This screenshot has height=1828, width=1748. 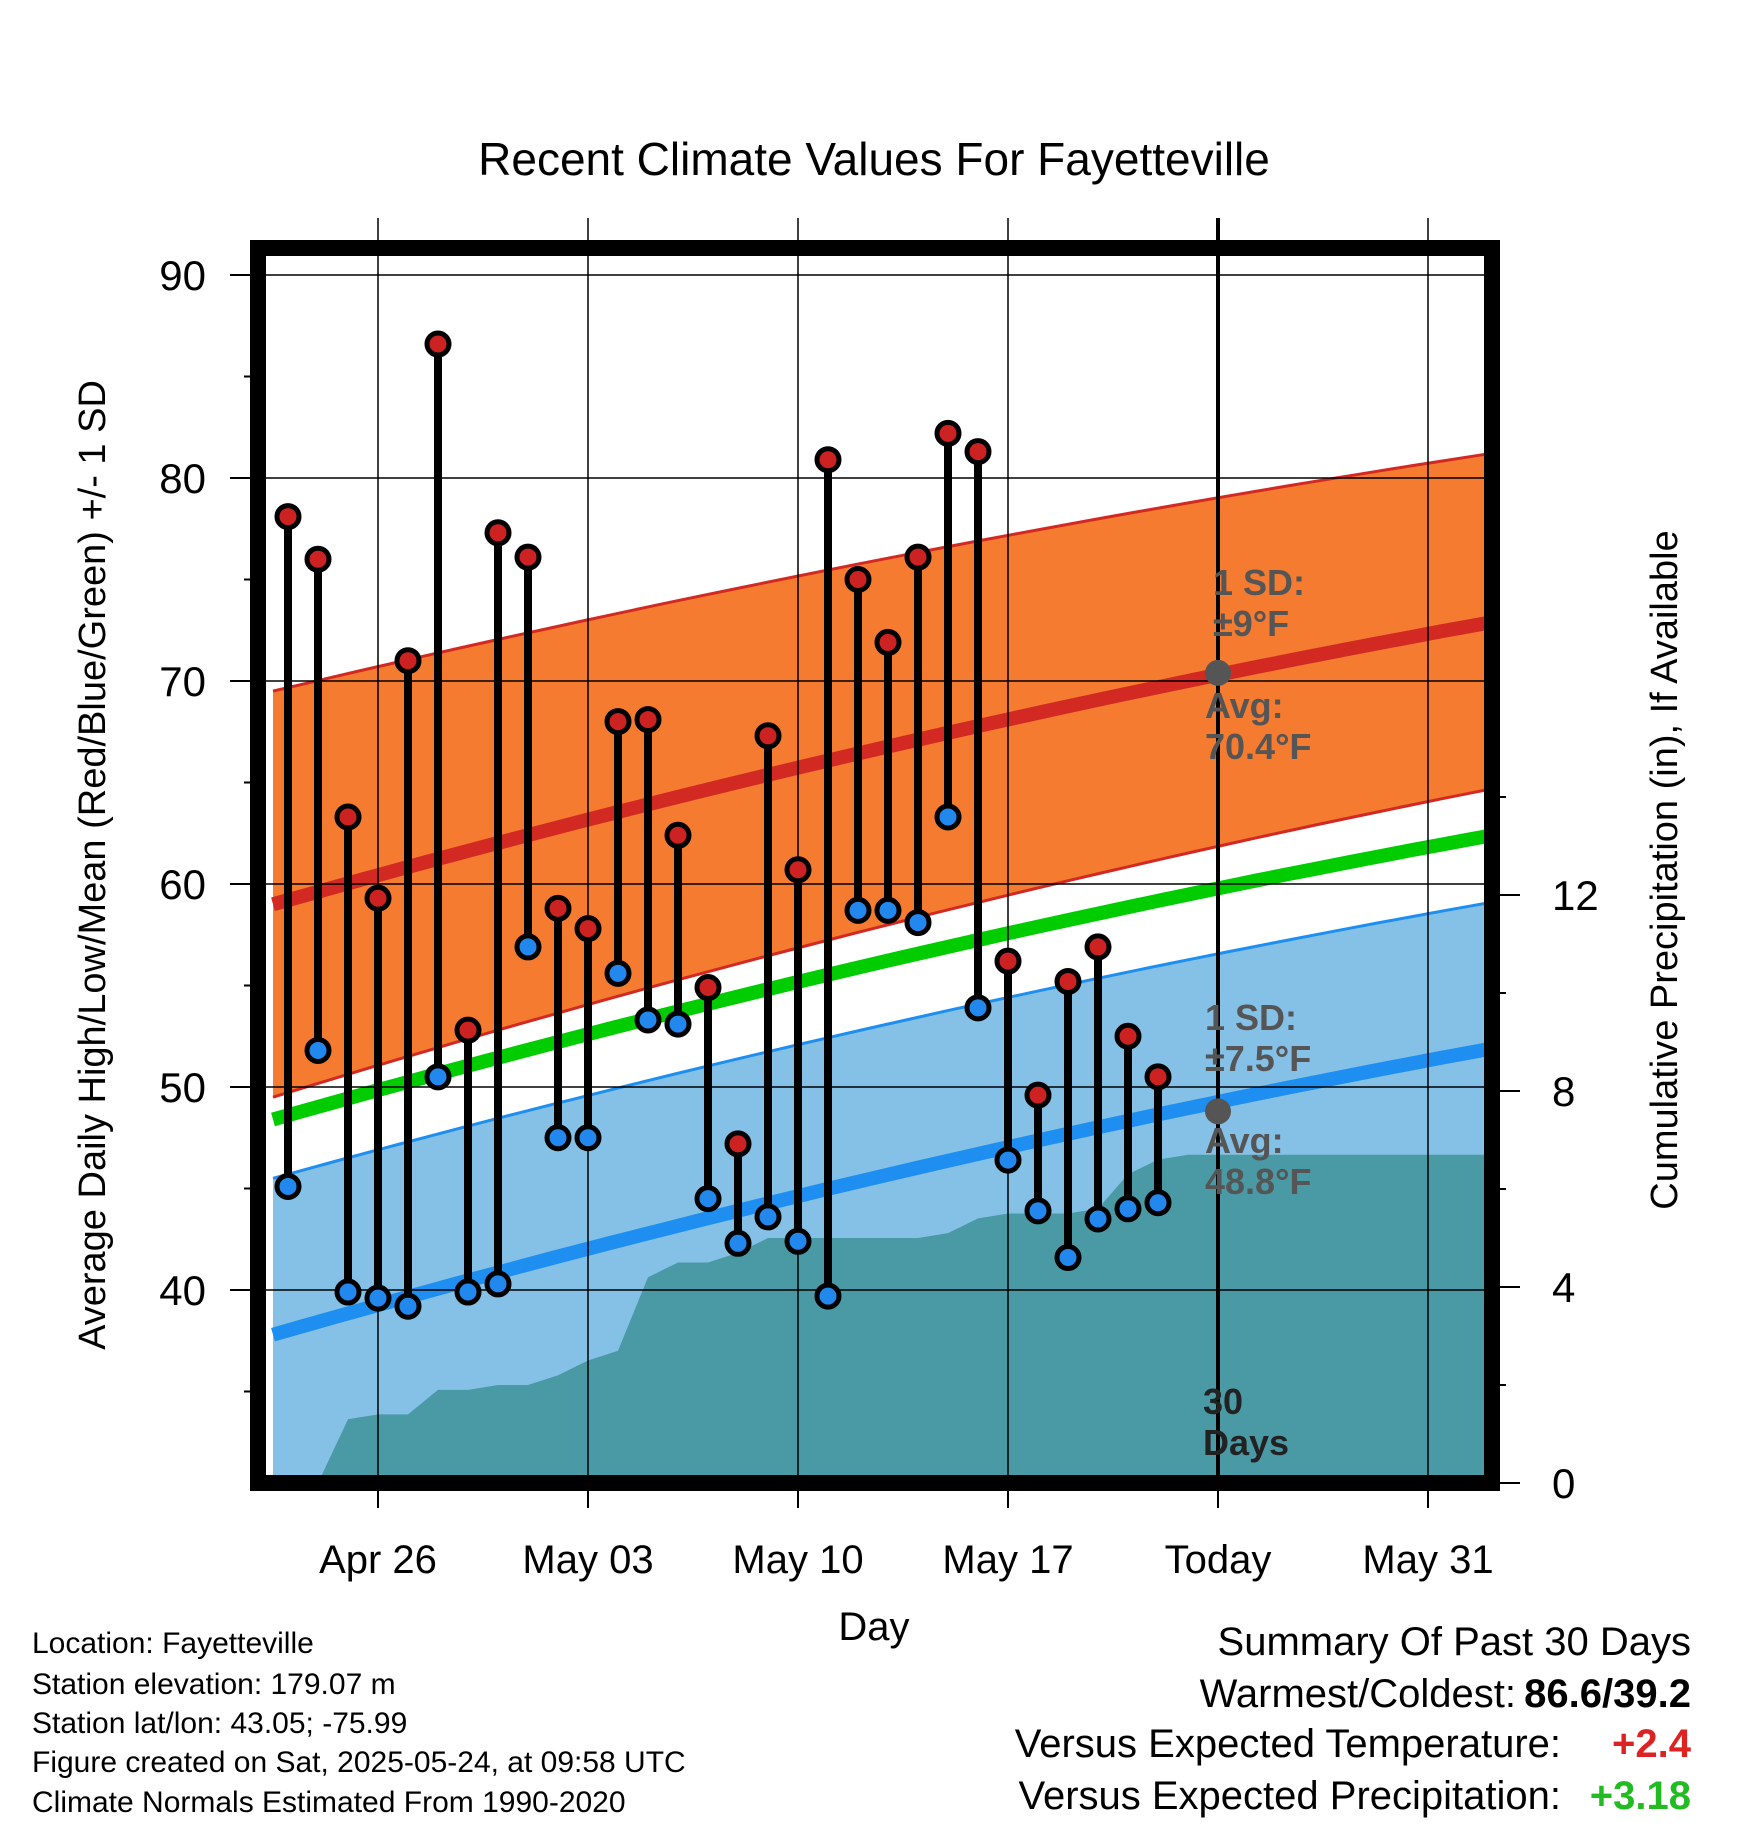 What do you see at coordinates (1563, 1287) in the screenshot?
I see `y2-tick-label: 4` at bounding box center [1563, 1287].